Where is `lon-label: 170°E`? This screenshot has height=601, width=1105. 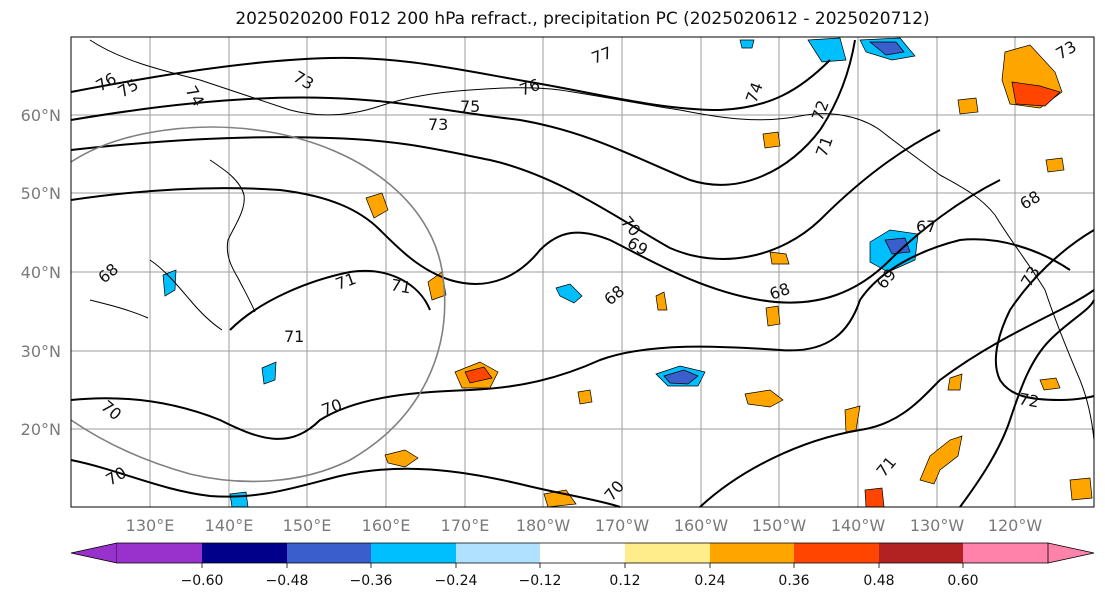 lon-label: 170°E is located at coordinates (465, 525).